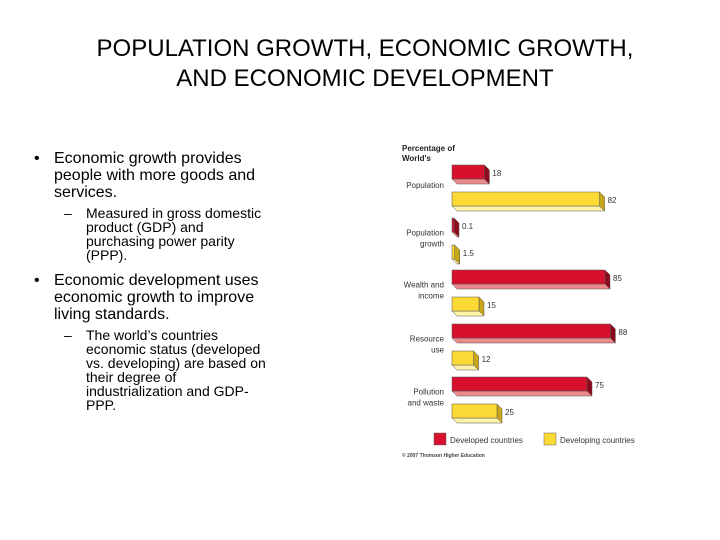 This screenshot has height=540, width=720. What do you see at coordinates (469, 253) in the screenshot?
I see `bar-value-label: 1.5` at bounding box center [469, 253].